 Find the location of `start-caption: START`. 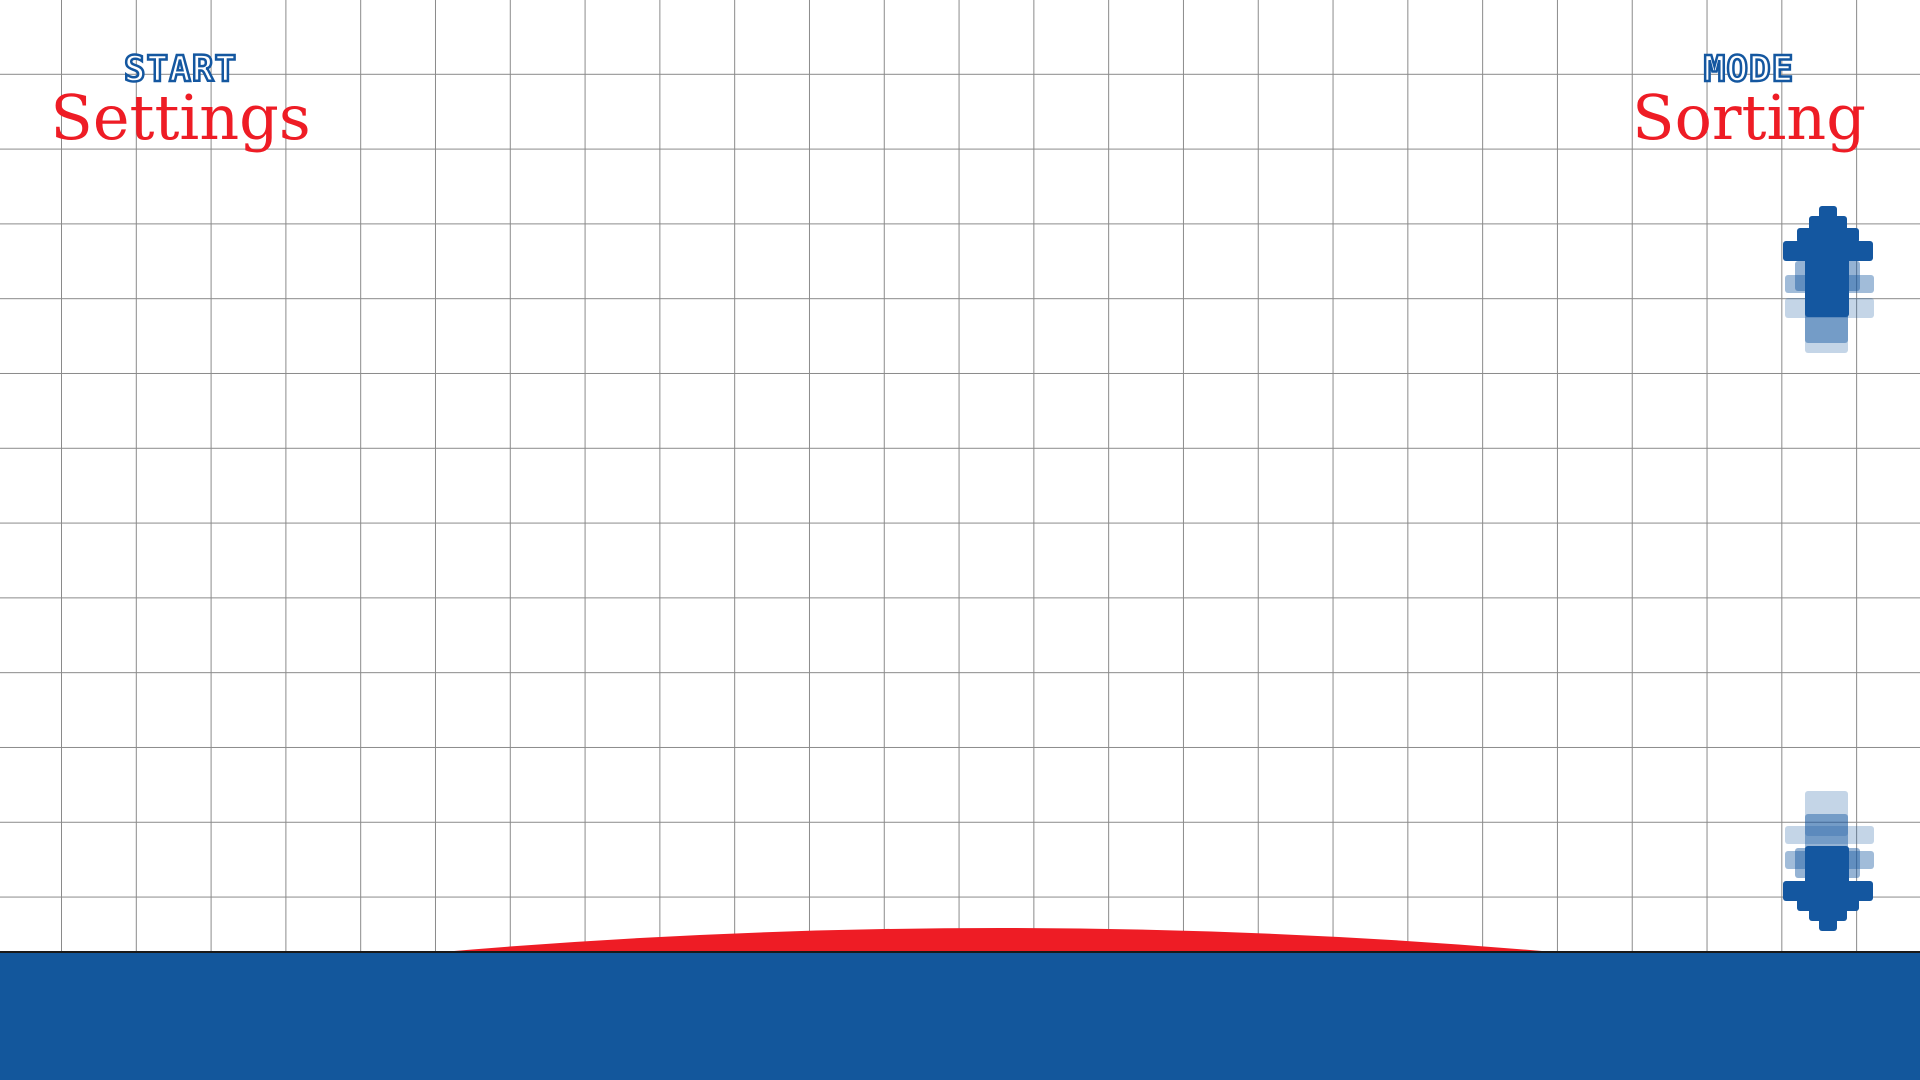

start-caption: START is located at coordinates (180, 69).